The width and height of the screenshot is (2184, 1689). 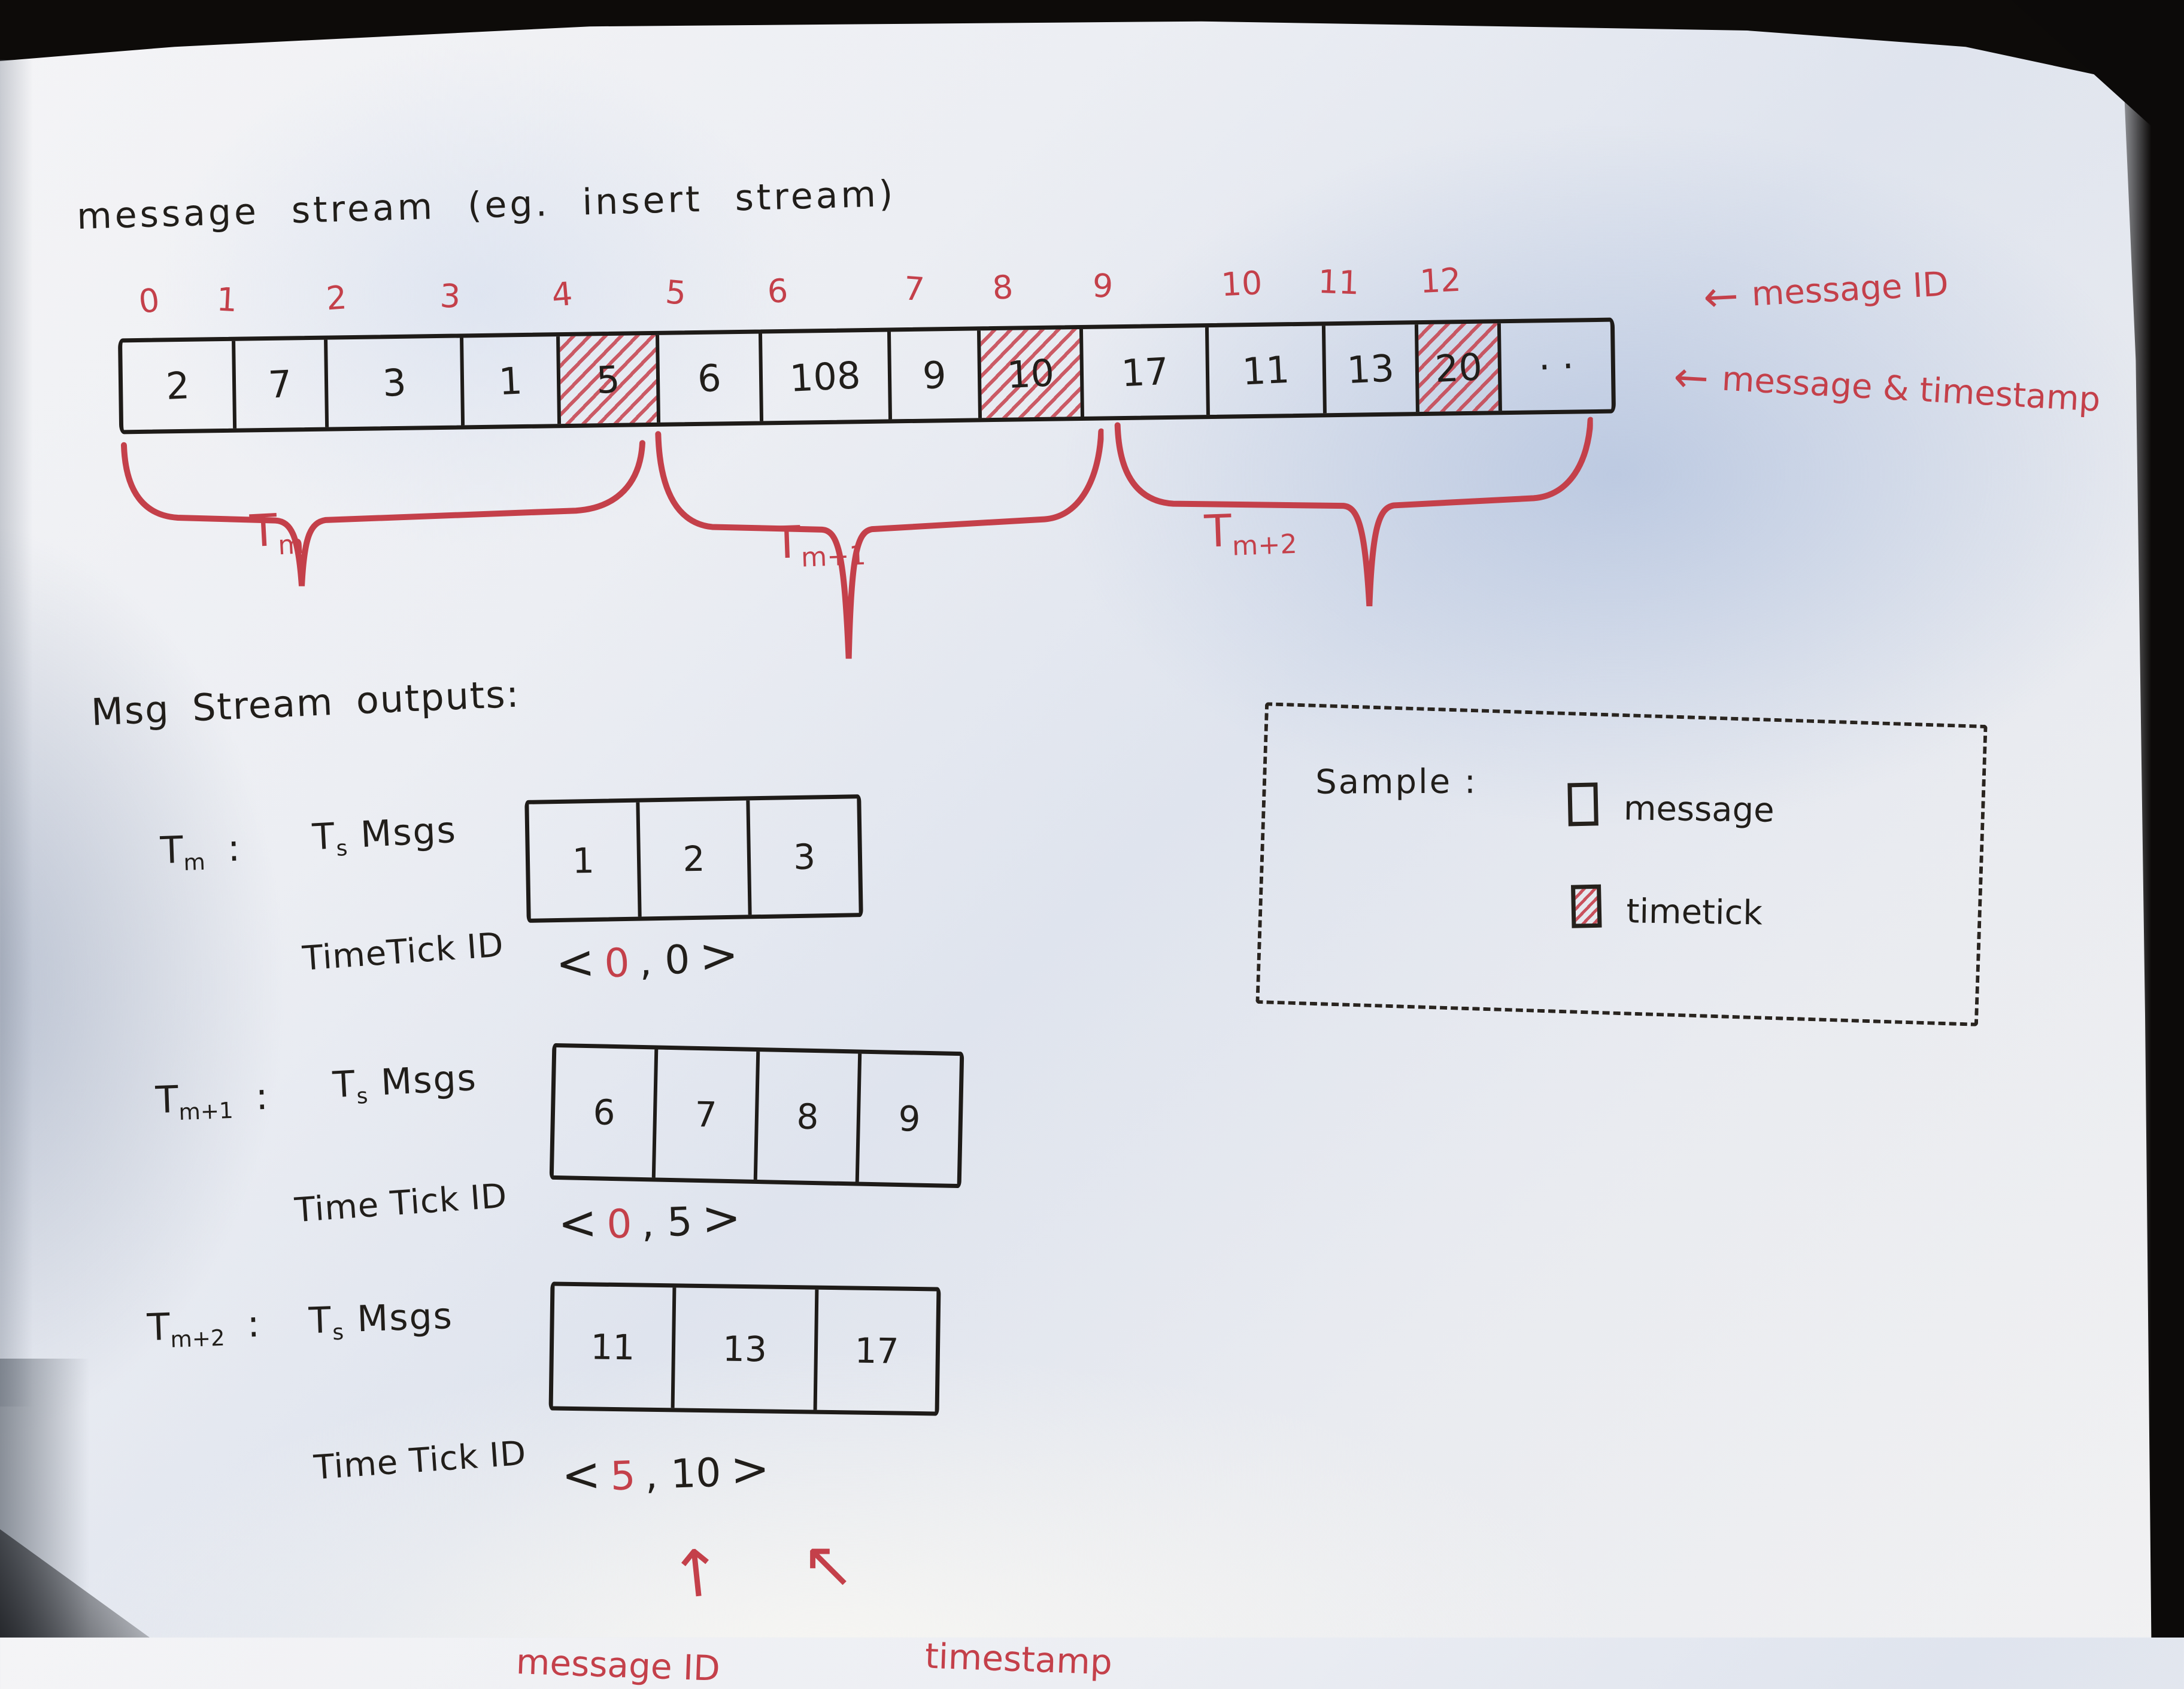 What do you see at coordinates (647, 959) in the screenshot?
I see `row-tm-timetick-tuple: <0, 0 >` at bounding box center [647, 959].